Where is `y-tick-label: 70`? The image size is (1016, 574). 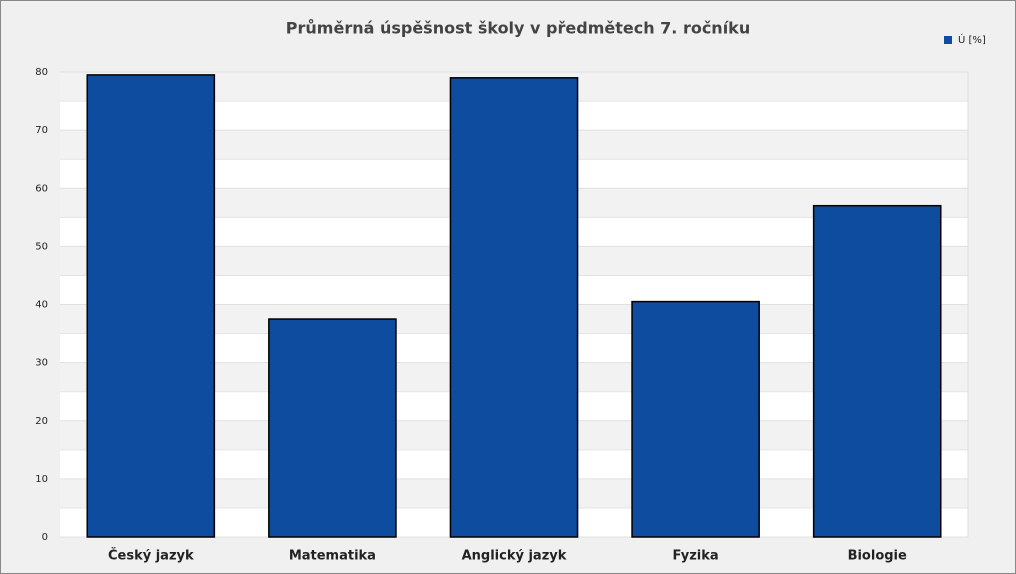
y-tick-label: 70 is located at coordinates (41, 130).